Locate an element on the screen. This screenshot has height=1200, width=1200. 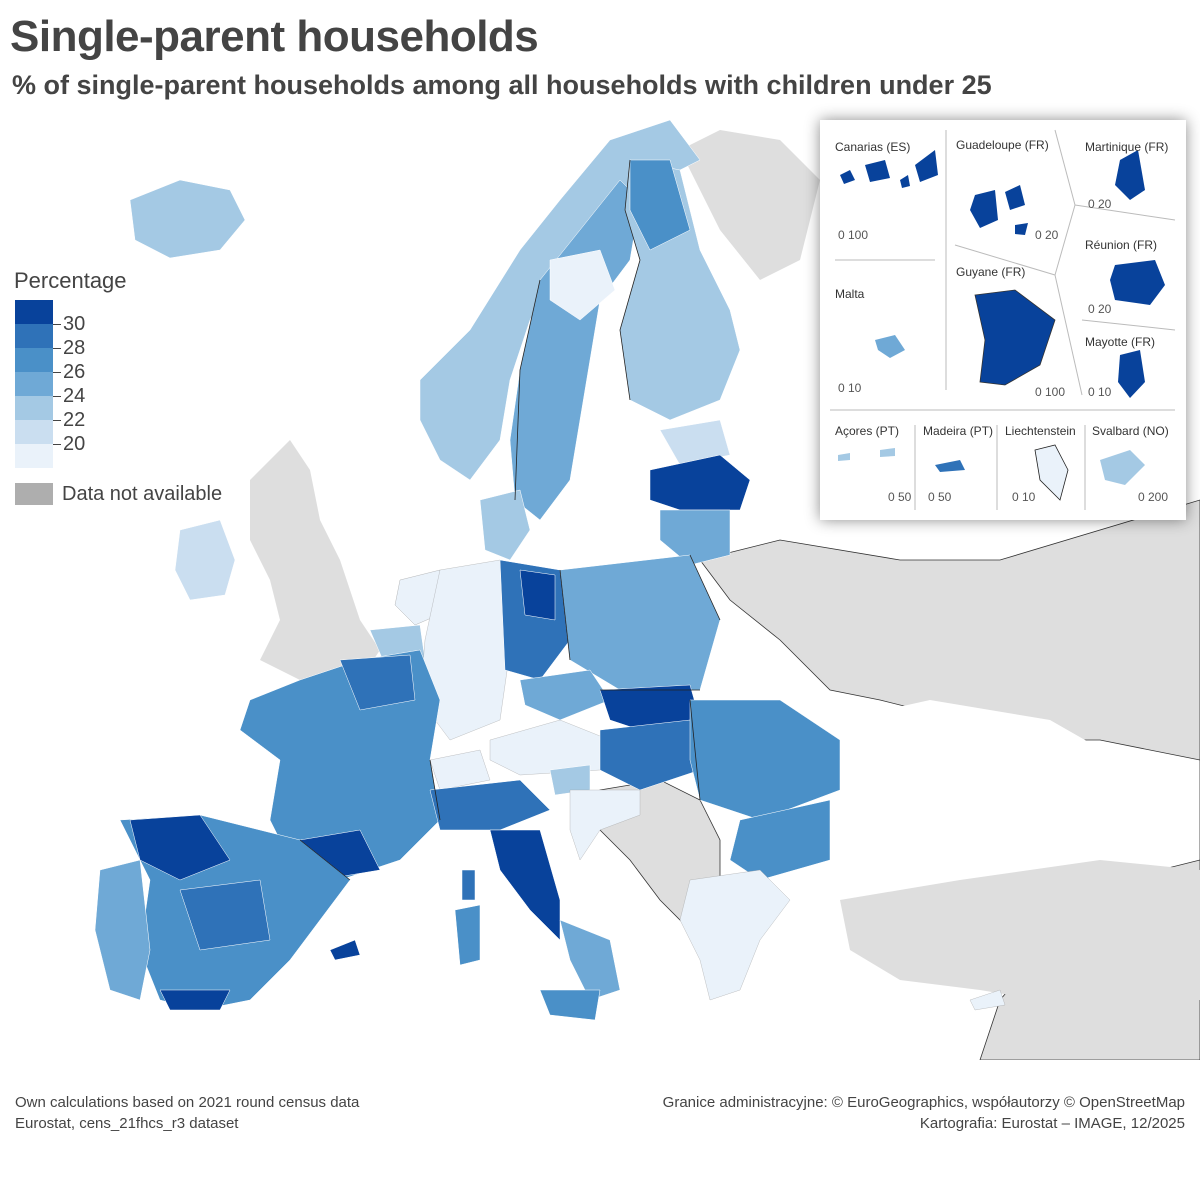
legend-label-20: 20 is located at coordinates (74, 444).